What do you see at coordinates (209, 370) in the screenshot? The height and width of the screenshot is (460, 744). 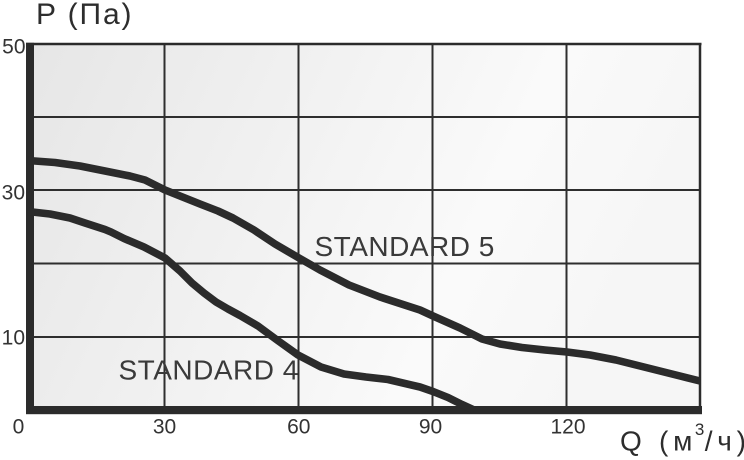 I see `svg-text: STANDARD 4` at bounding box center [209, 370].